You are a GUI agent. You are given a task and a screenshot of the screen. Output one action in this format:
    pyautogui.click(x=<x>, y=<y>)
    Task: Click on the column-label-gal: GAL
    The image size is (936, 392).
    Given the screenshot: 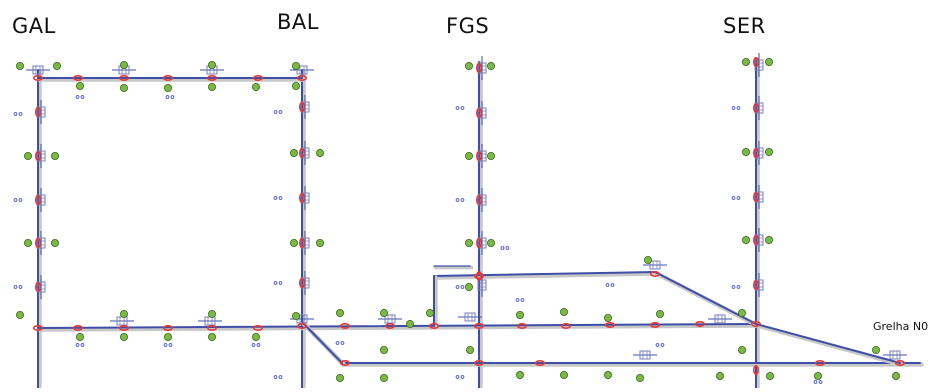 What is the action you would take?
    pyautogui.click(x=34, y=26)
    